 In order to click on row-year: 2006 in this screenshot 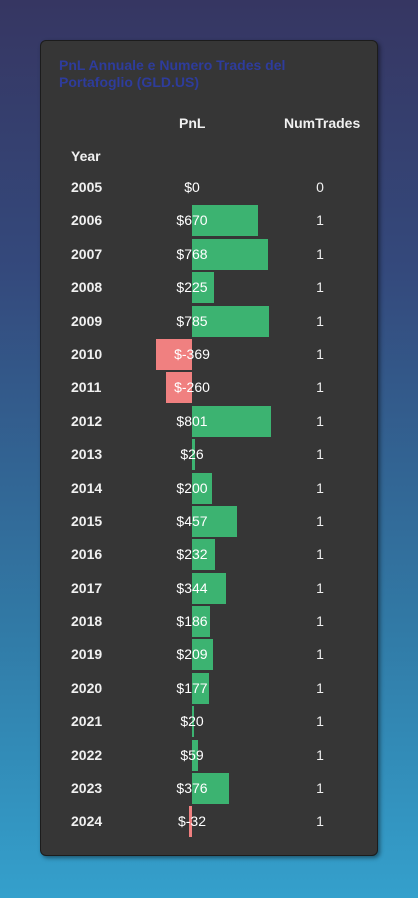, I will do `click(87, 220)`.